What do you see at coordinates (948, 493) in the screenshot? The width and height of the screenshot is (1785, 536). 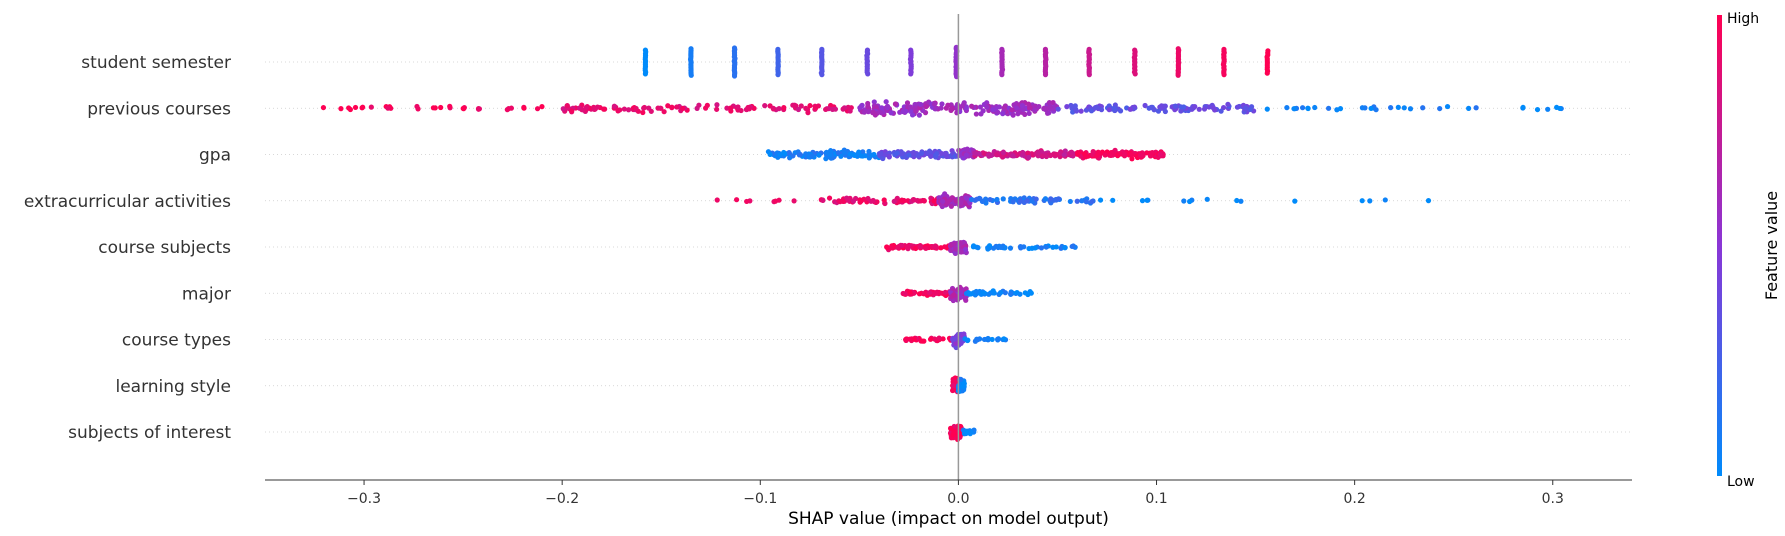 I see `x-axis: −0.3 −0.2 −0.1 0.0 0.1 0.2 0.3` at bounding box center [948, 493].